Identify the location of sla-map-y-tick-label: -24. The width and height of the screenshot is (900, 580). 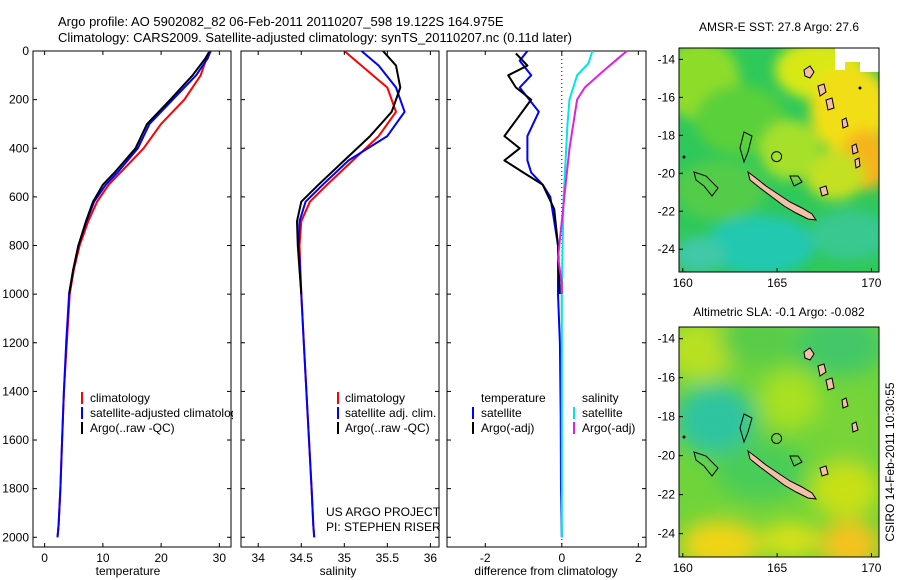
(667, 534).